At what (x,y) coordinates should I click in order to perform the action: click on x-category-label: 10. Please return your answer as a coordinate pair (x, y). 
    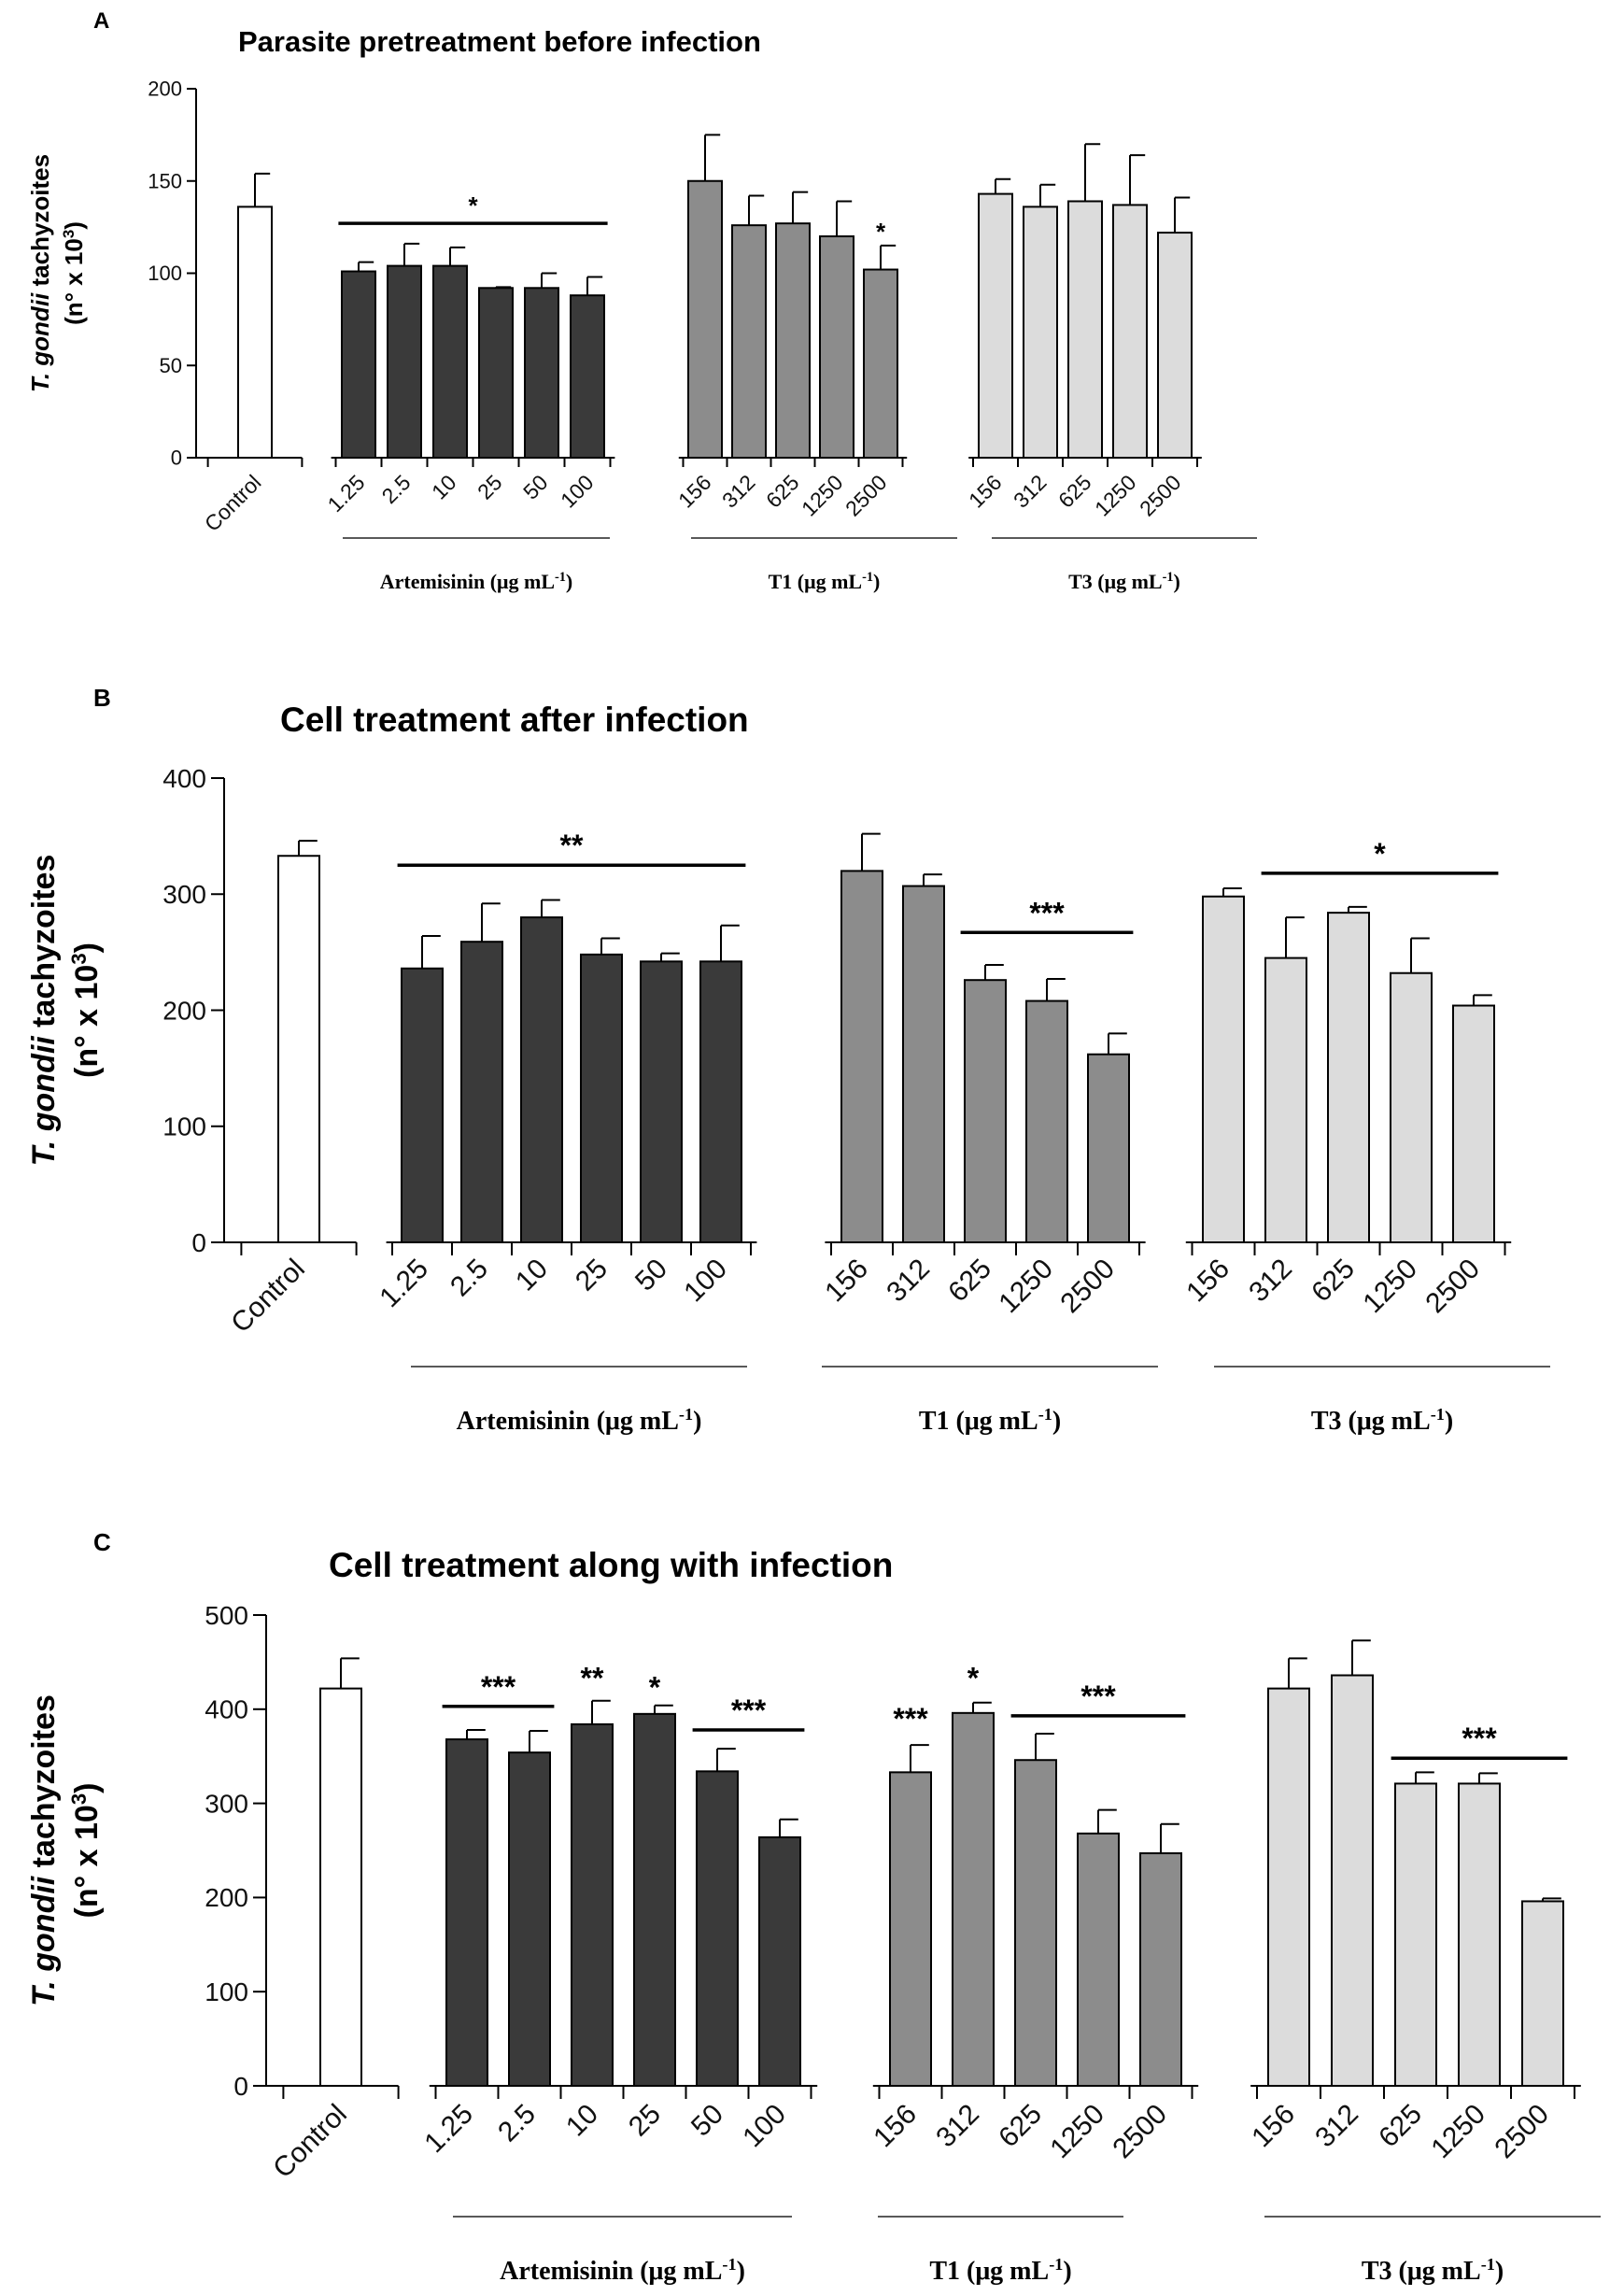
    Looking at the image, I should click on (582, 2121).